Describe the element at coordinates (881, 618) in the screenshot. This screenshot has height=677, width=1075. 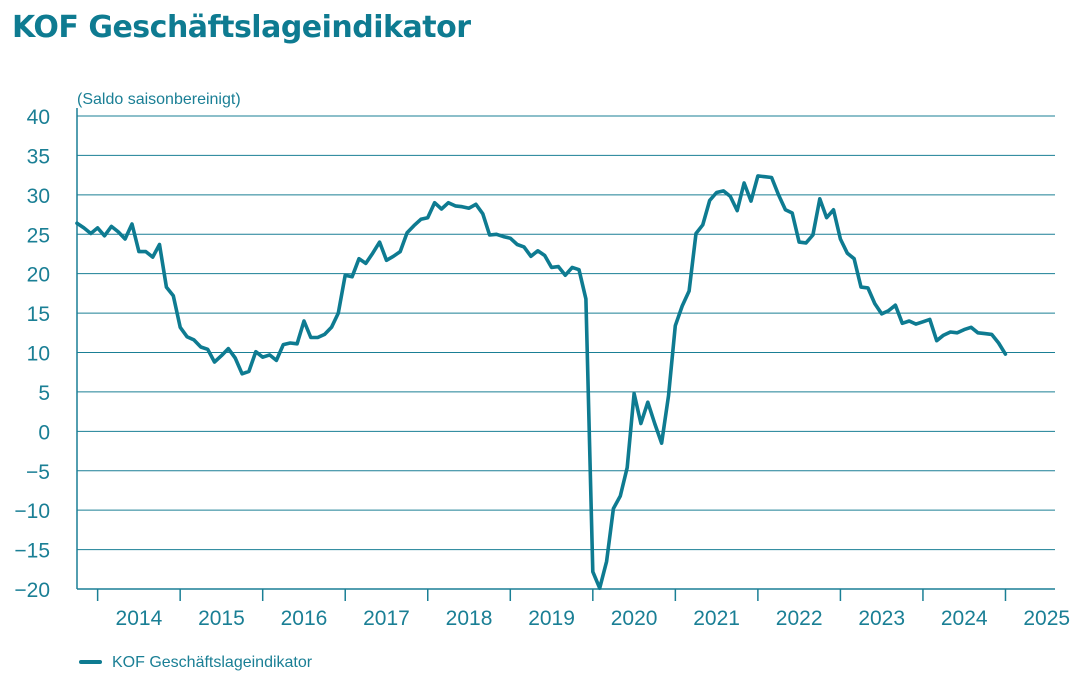
I see `x-tick-label: 2023` at that location.